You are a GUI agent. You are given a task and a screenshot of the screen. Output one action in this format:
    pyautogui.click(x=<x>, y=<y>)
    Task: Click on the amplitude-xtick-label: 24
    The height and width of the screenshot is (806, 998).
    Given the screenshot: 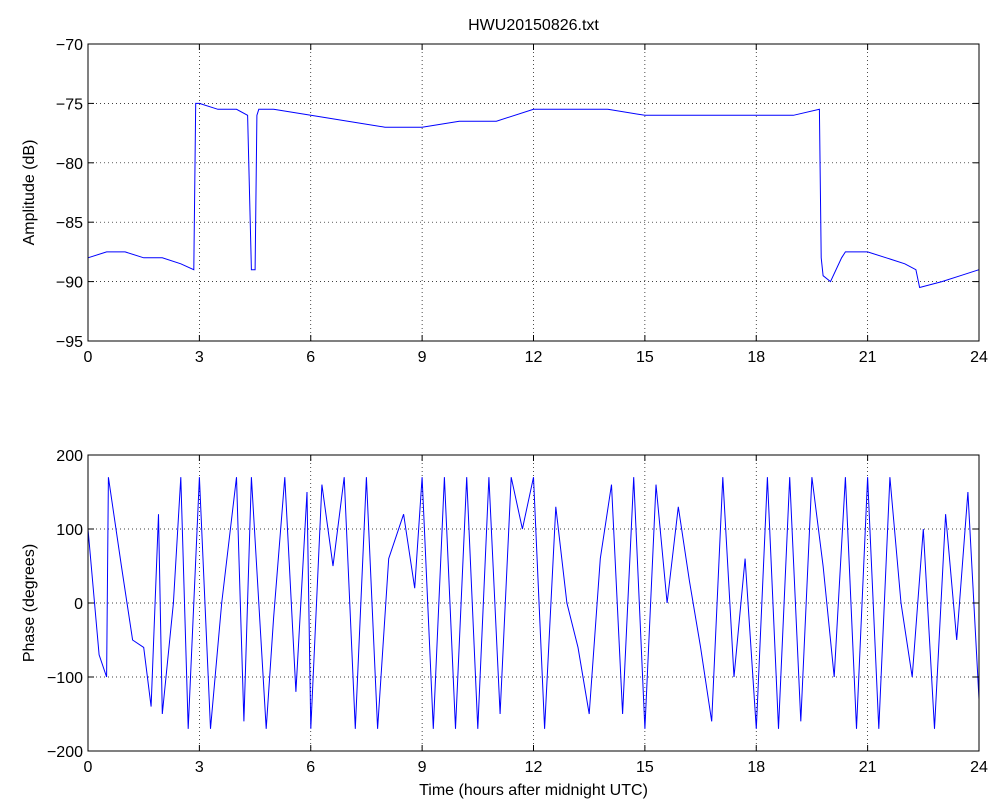 What is the action you would take?
    pyautogui.click(x=979, y=357)
    